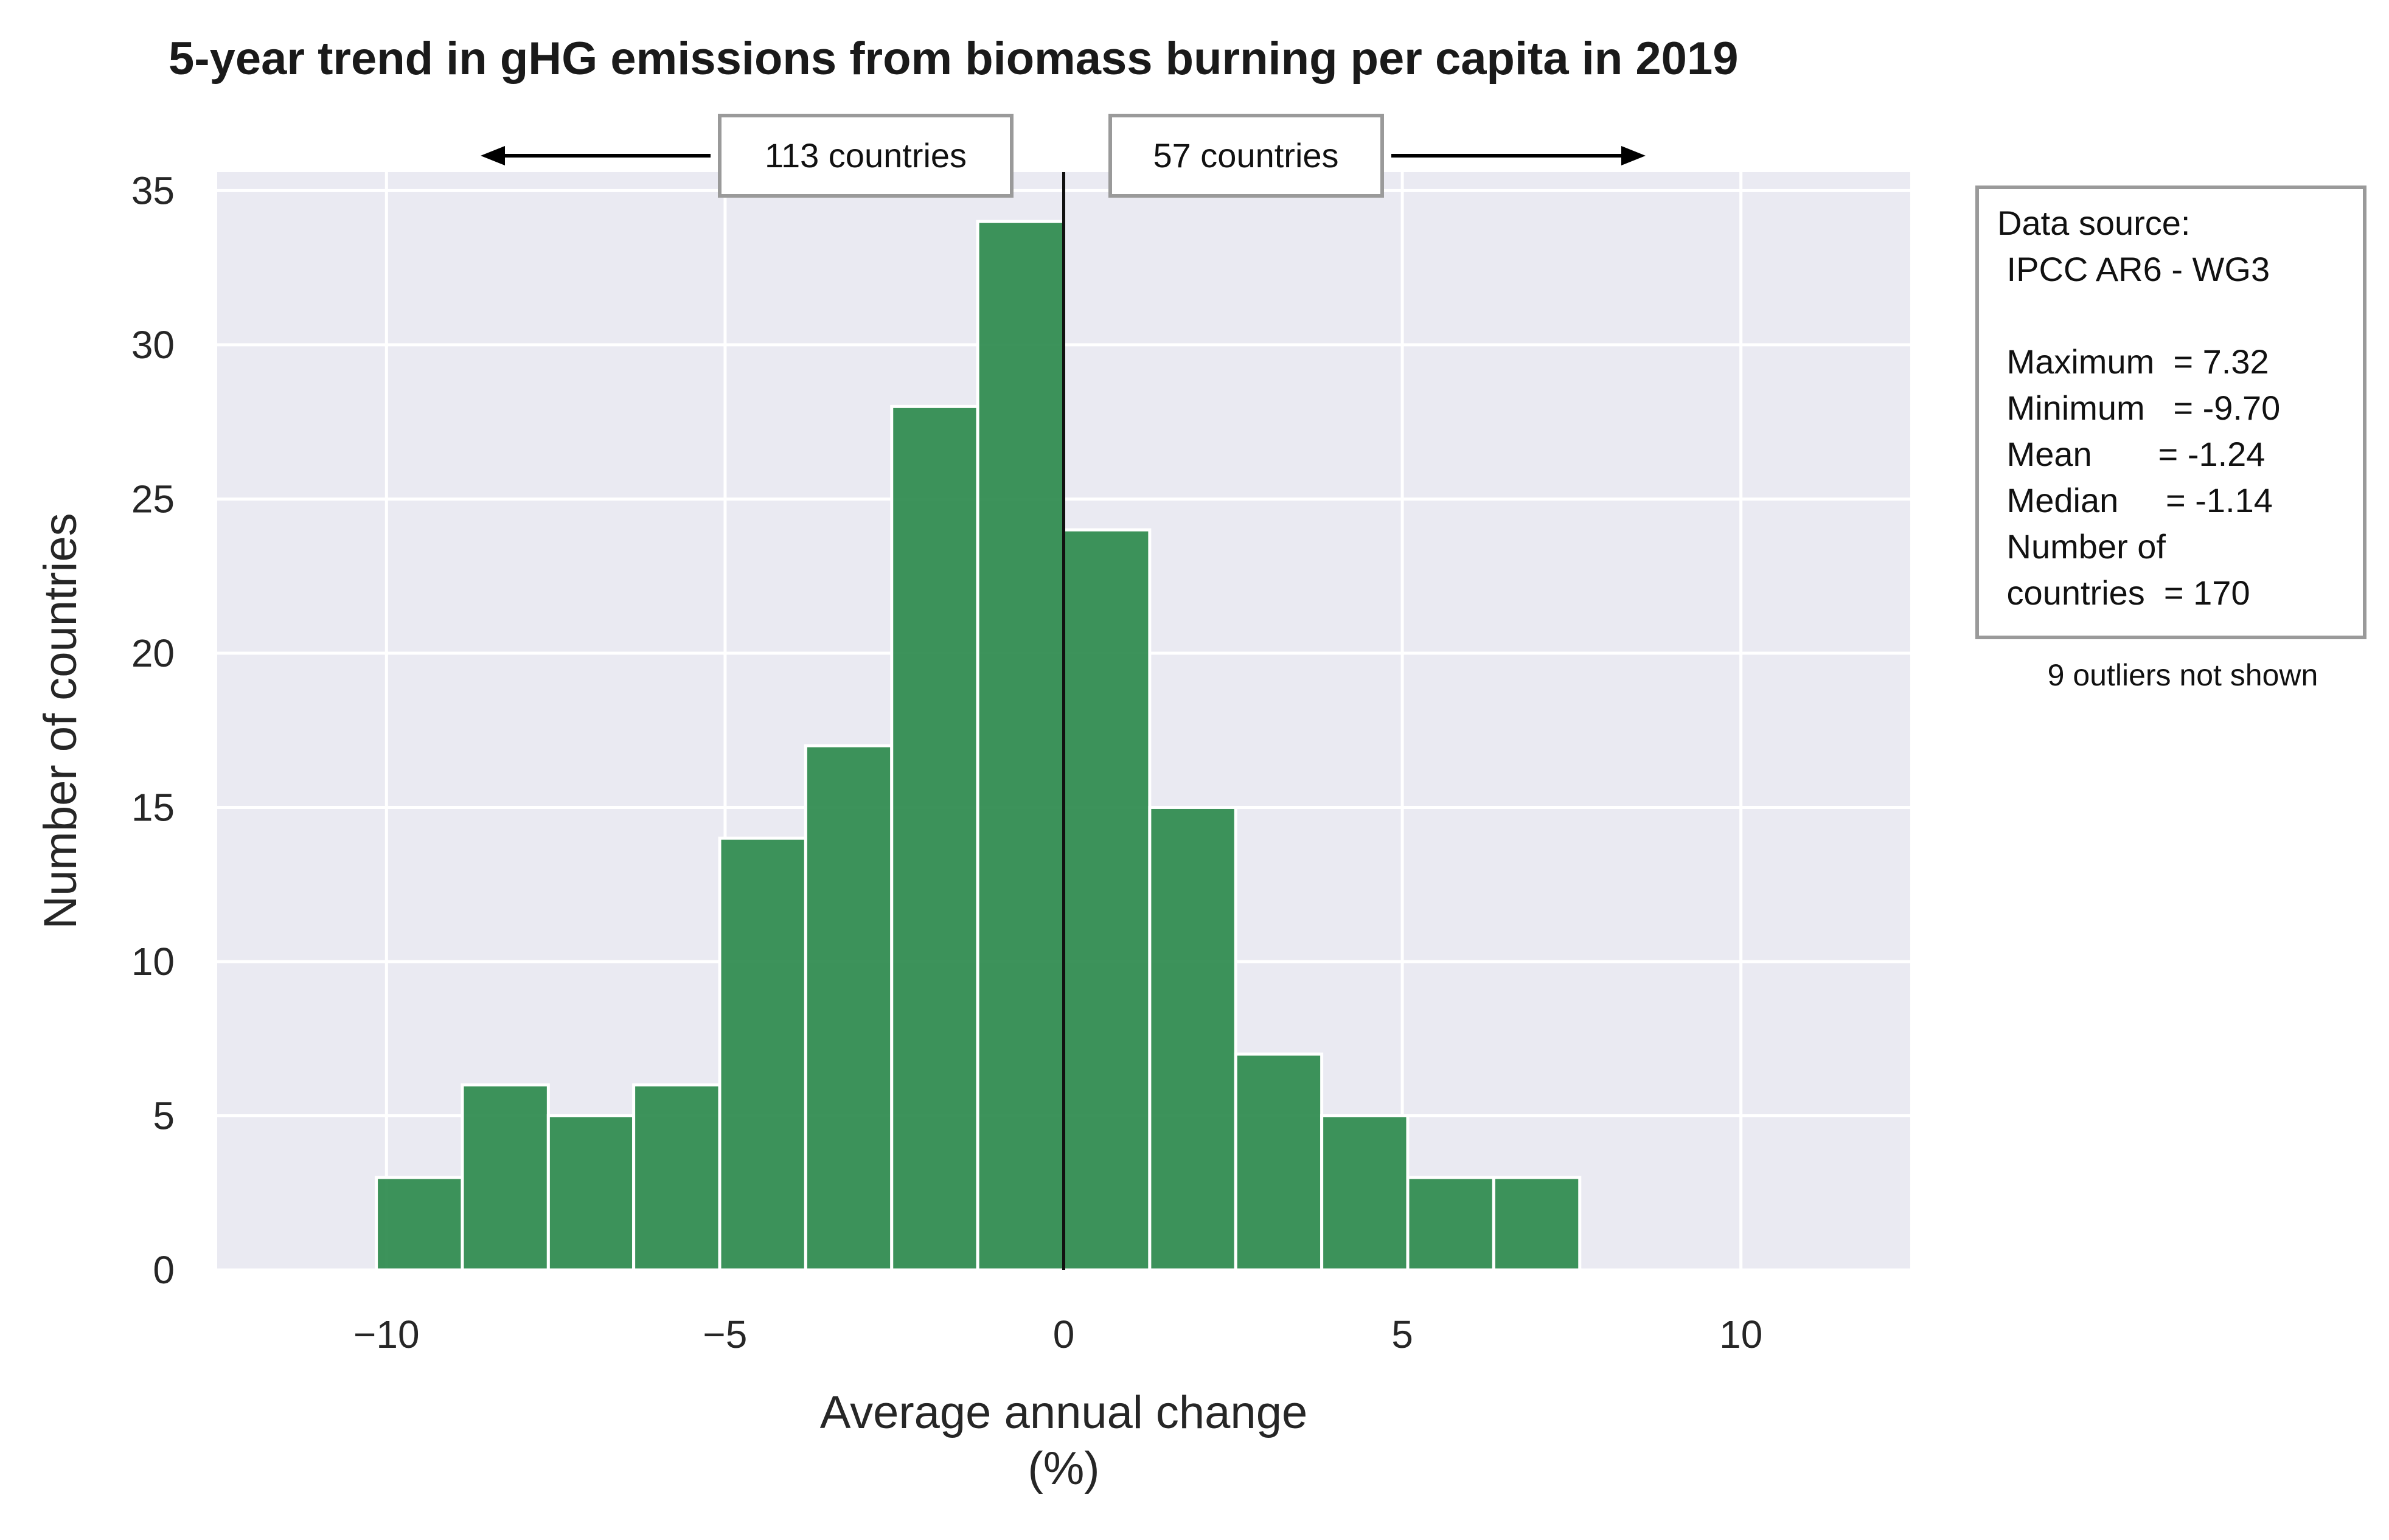  What do you see at coordinates (2138, 408) in the screenshot?
I see `info-line: Minimum = -9.70` at bounding box center [2138, 408].